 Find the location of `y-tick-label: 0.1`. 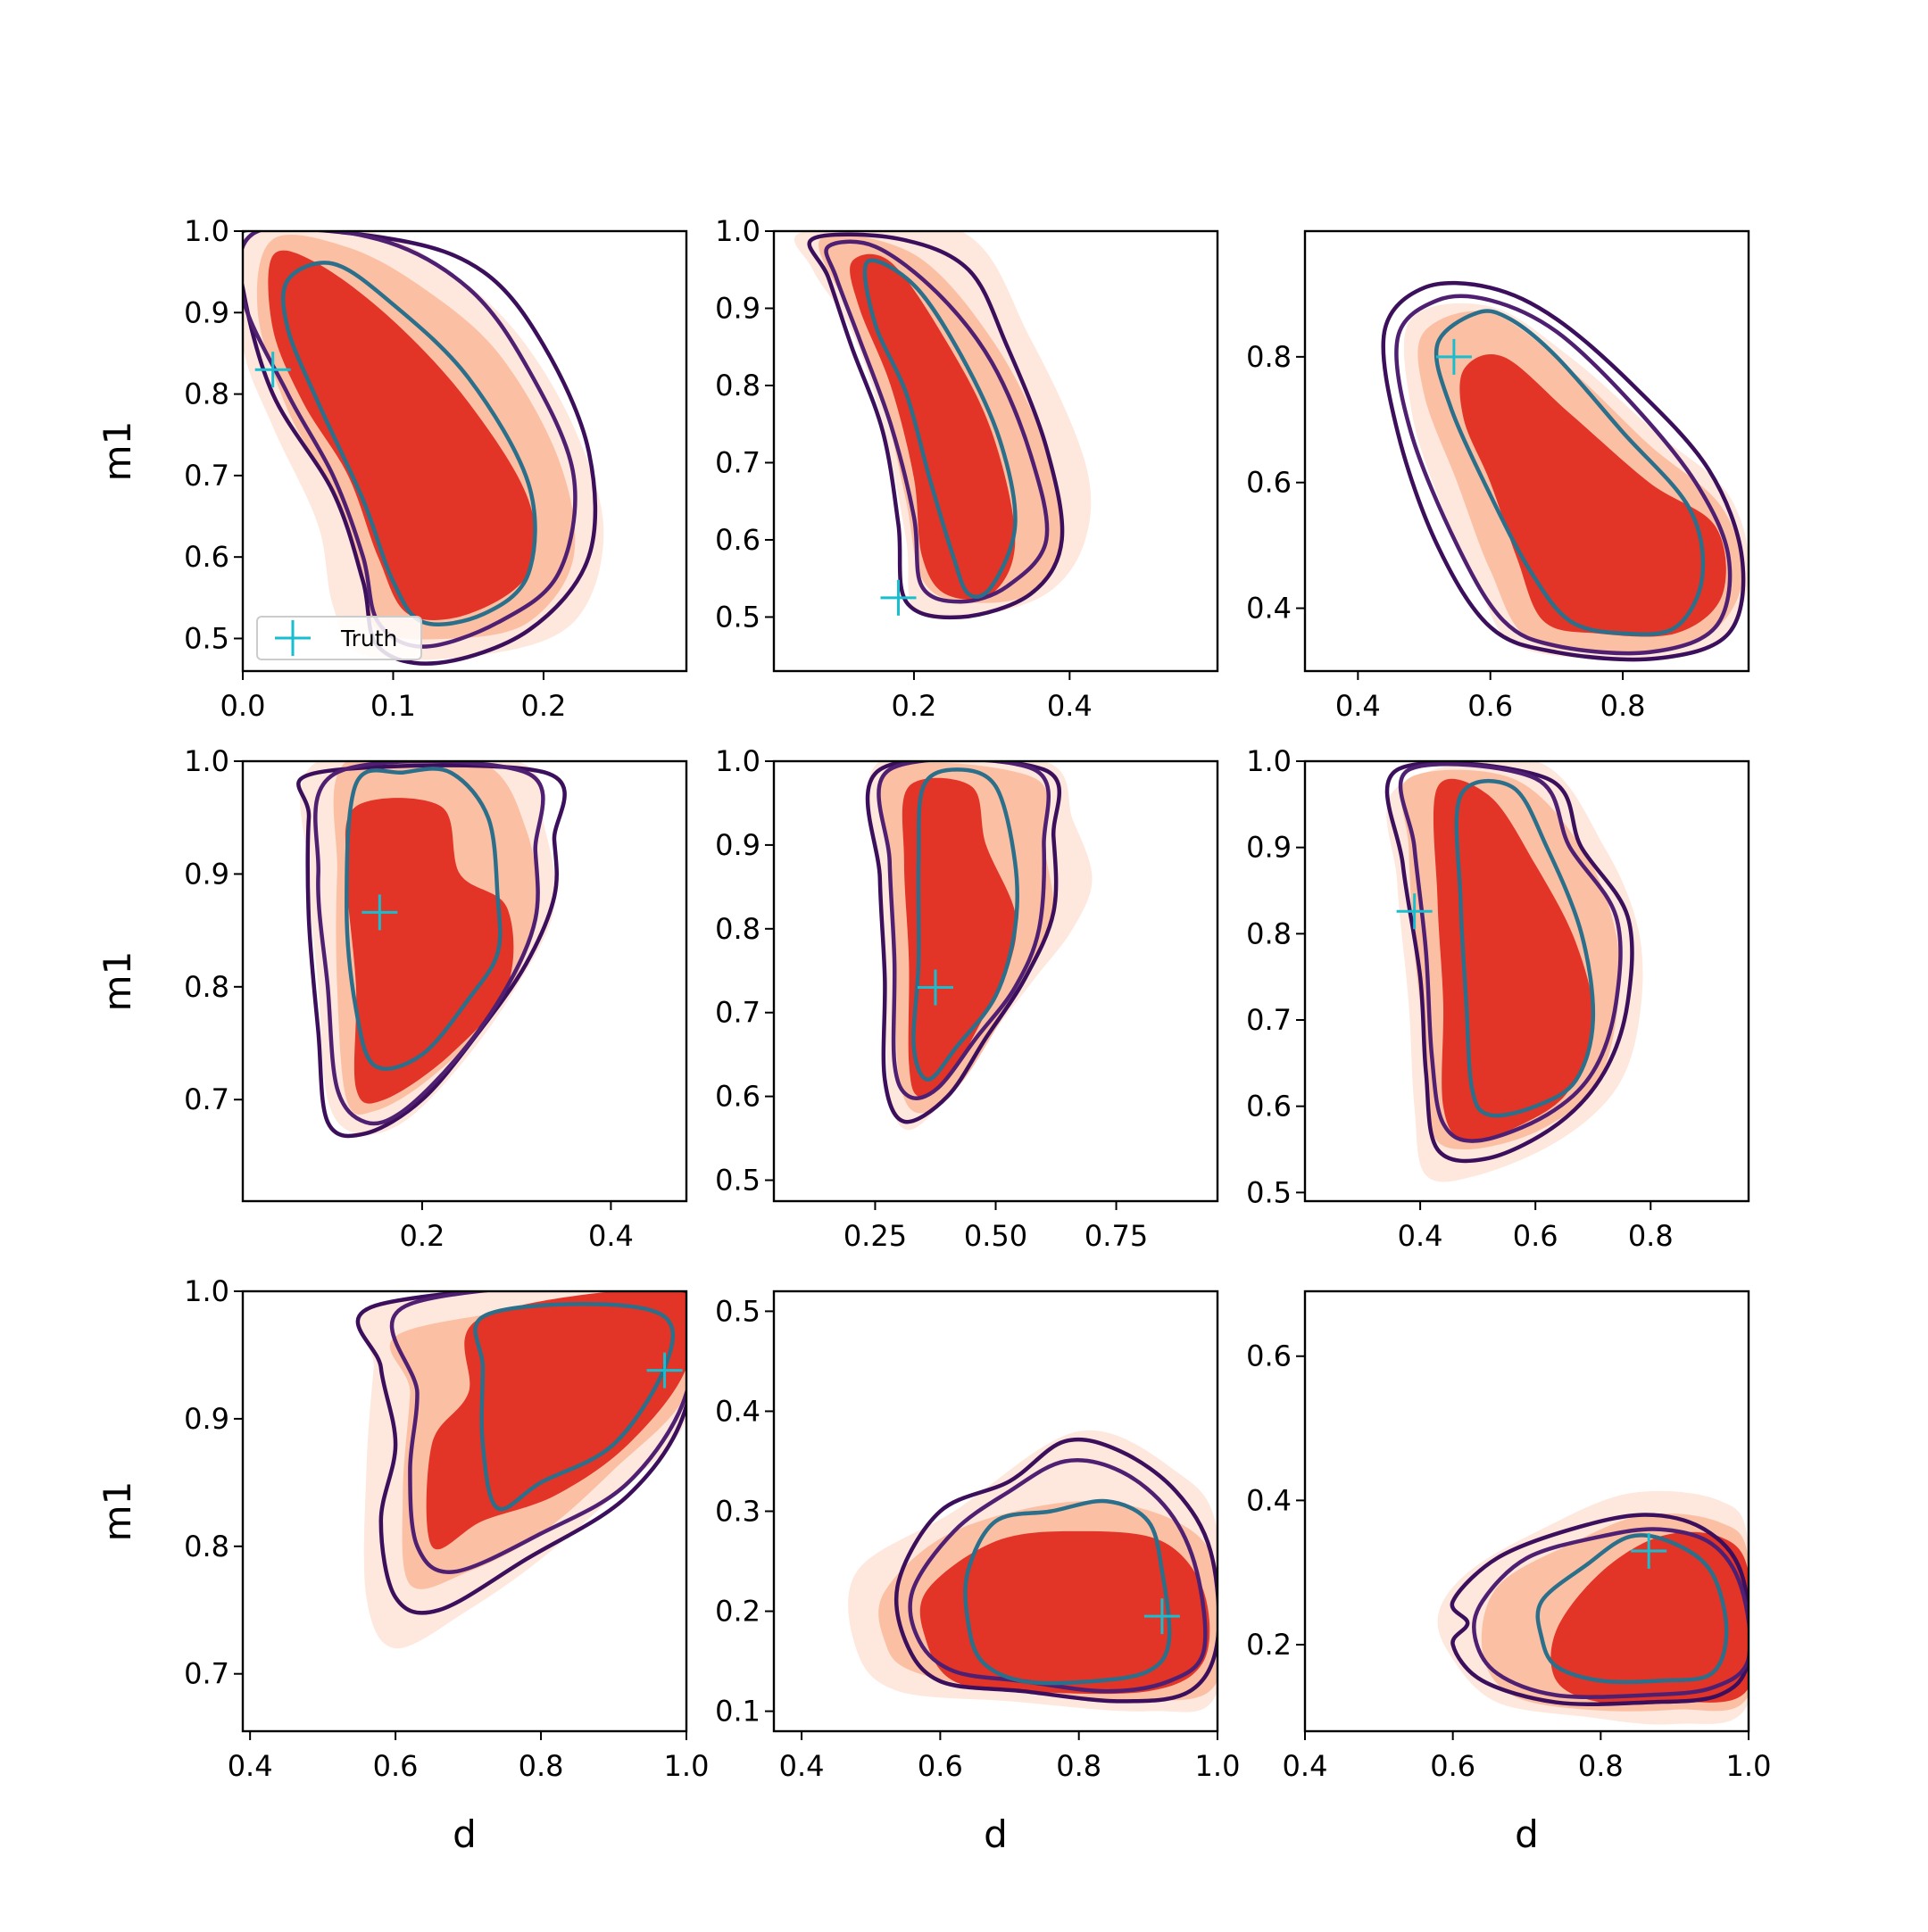

y-tick-label: 0.1 is located at coordinates (737, 1712).